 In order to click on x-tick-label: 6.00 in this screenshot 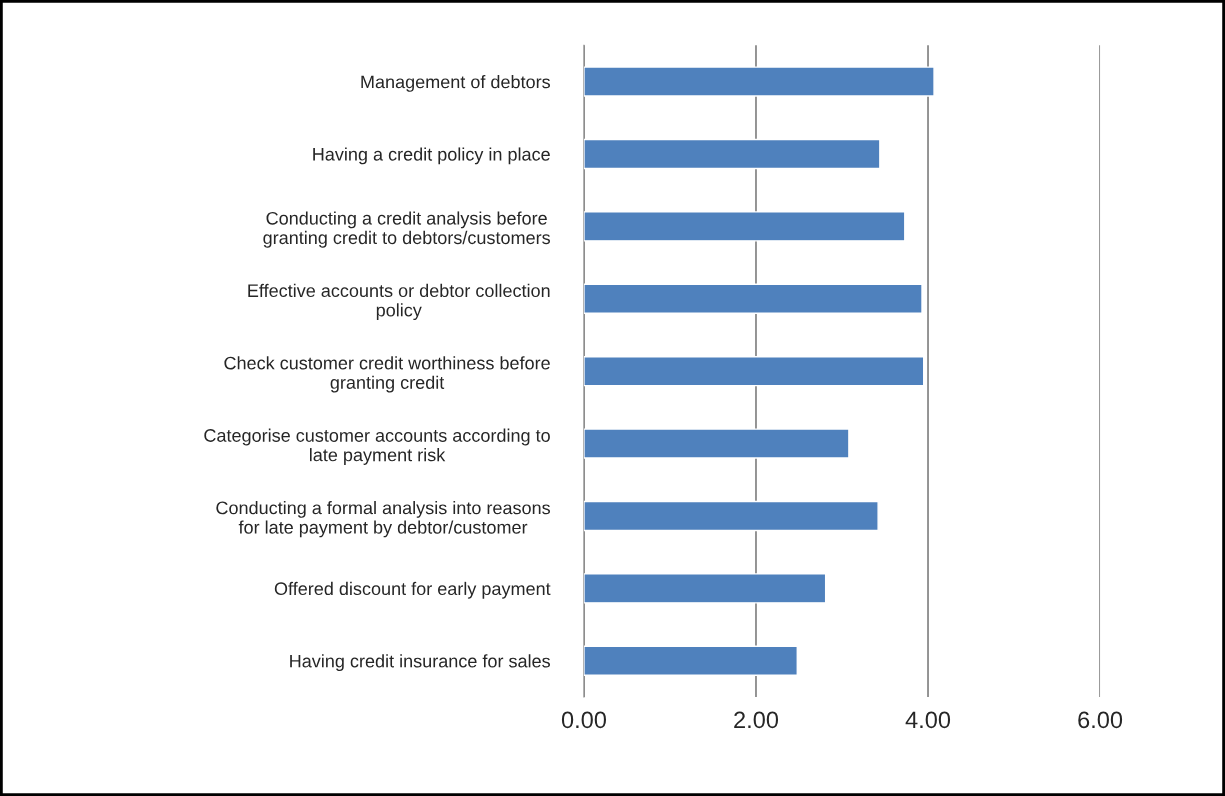, I will do `click(1100, 720)`.